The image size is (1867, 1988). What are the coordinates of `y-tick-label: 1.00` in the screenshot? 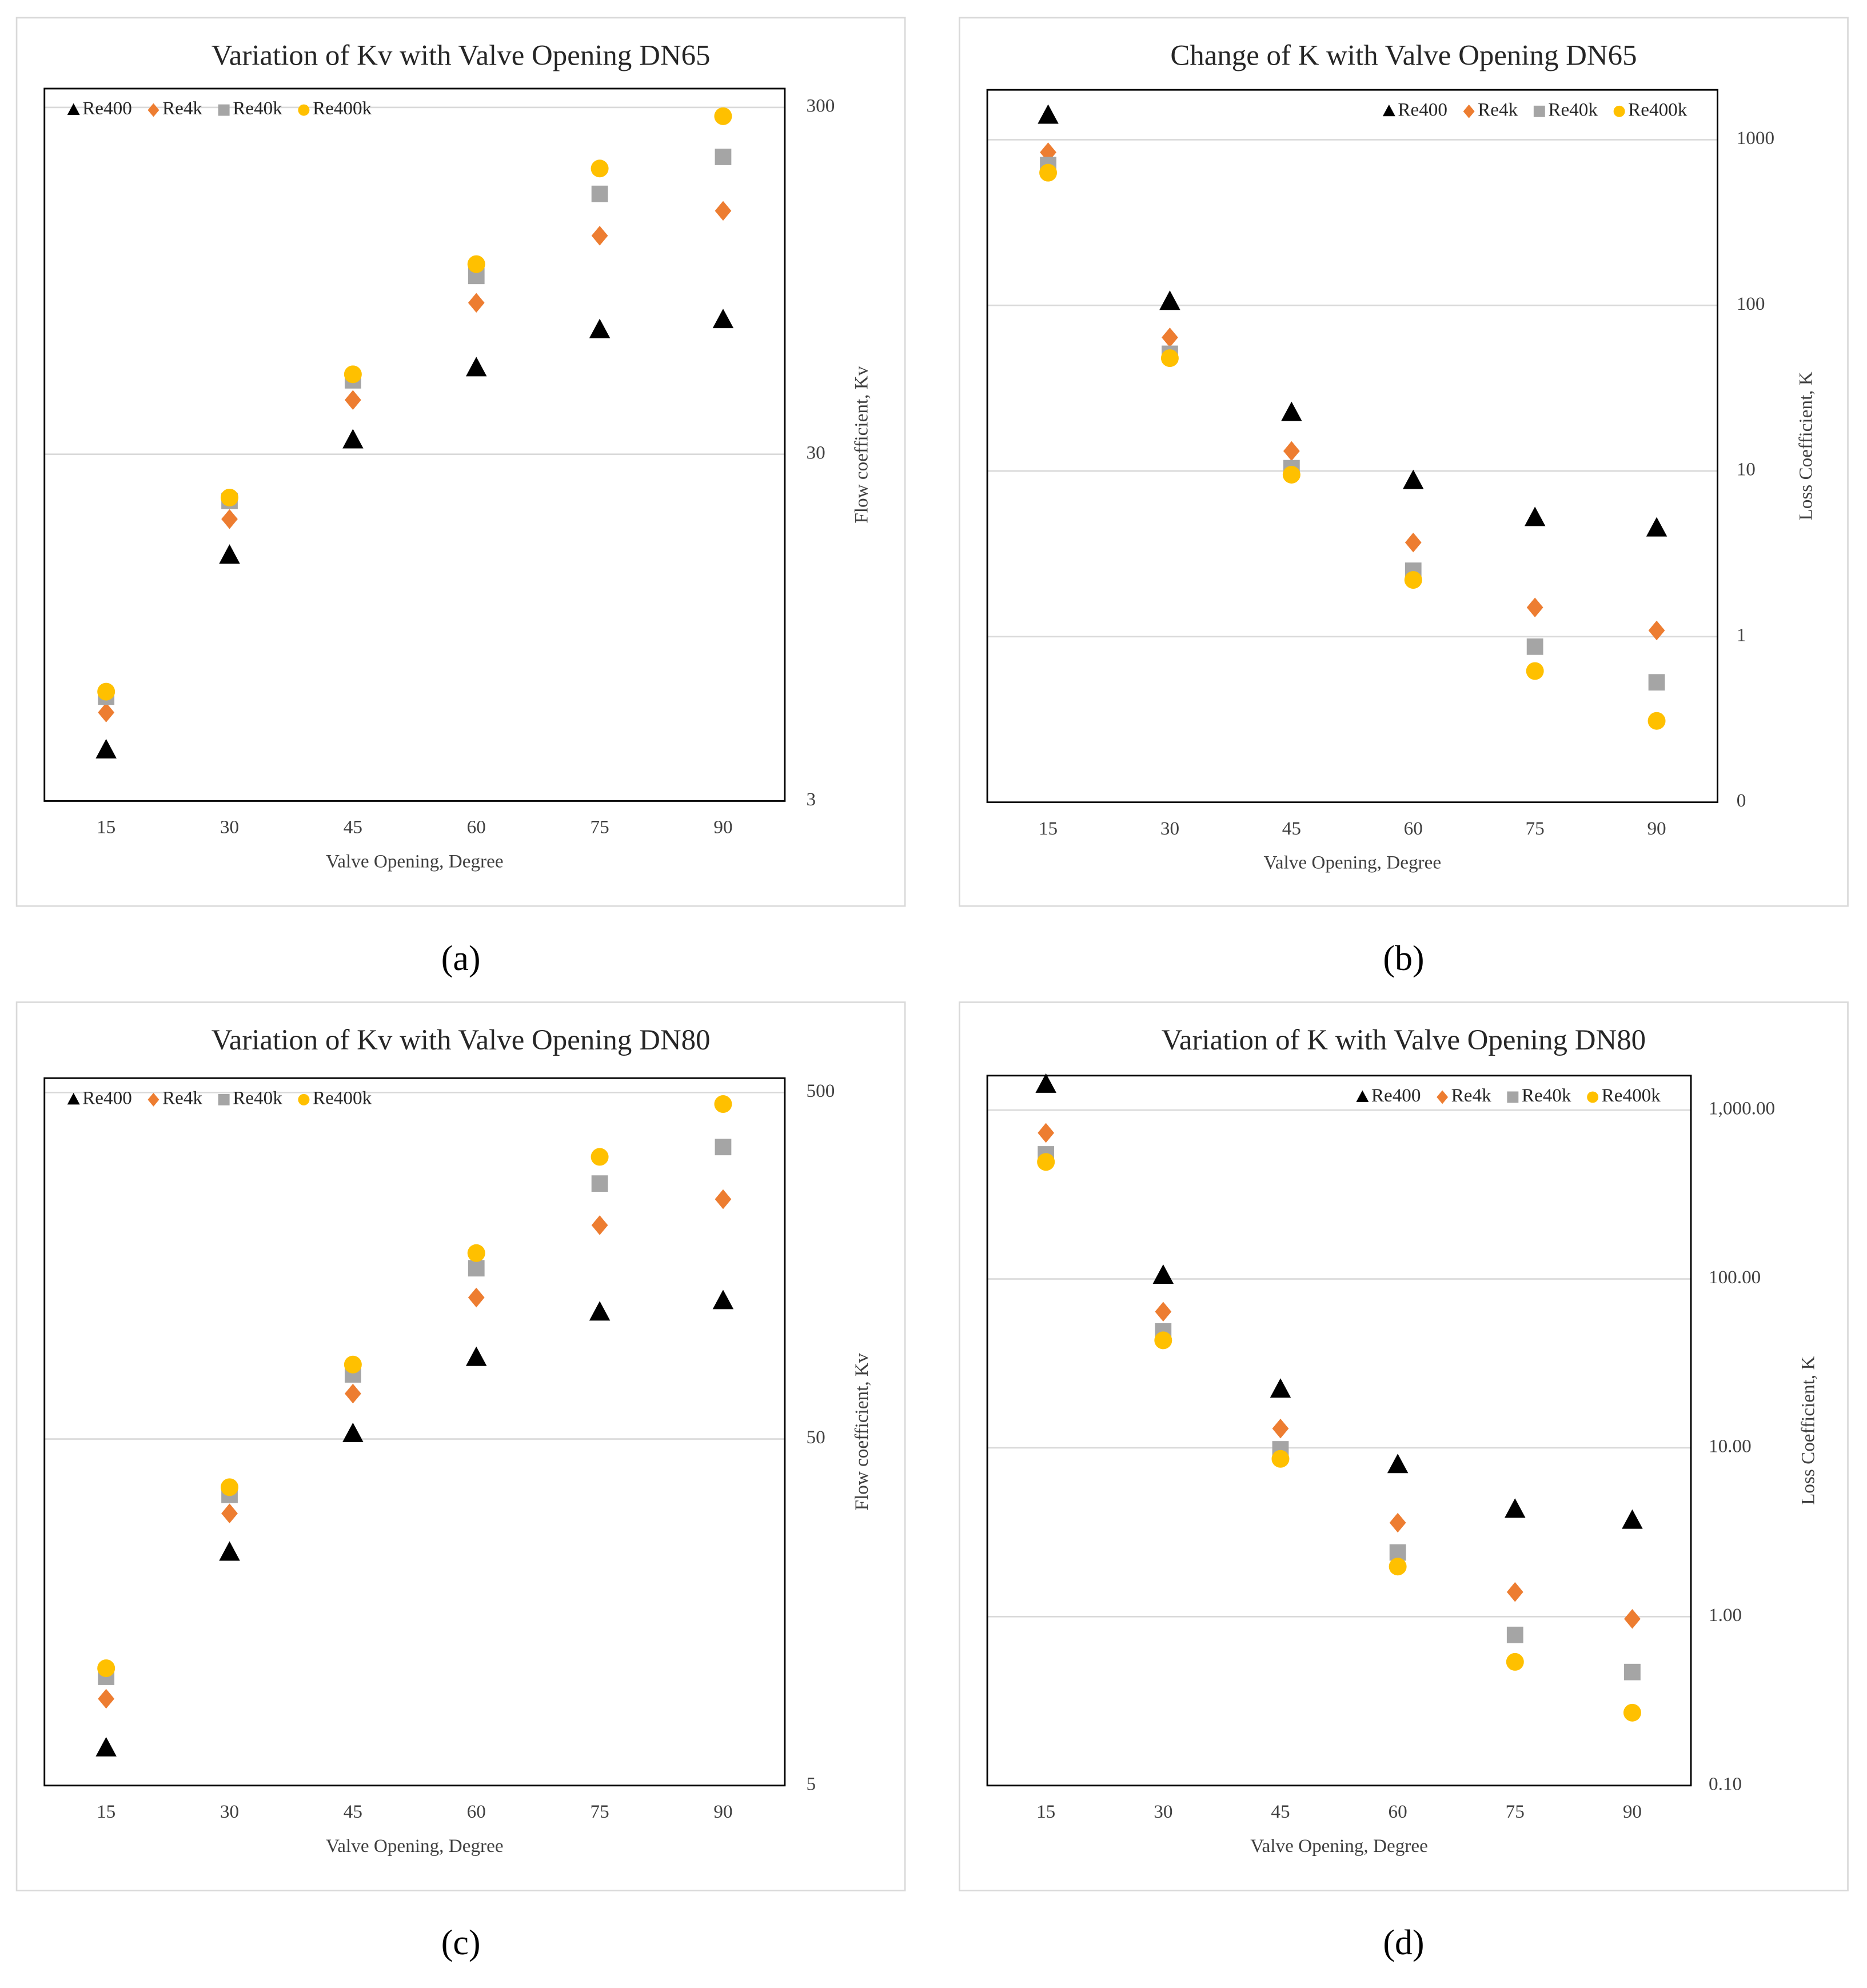 It's located at (1726, 1615).